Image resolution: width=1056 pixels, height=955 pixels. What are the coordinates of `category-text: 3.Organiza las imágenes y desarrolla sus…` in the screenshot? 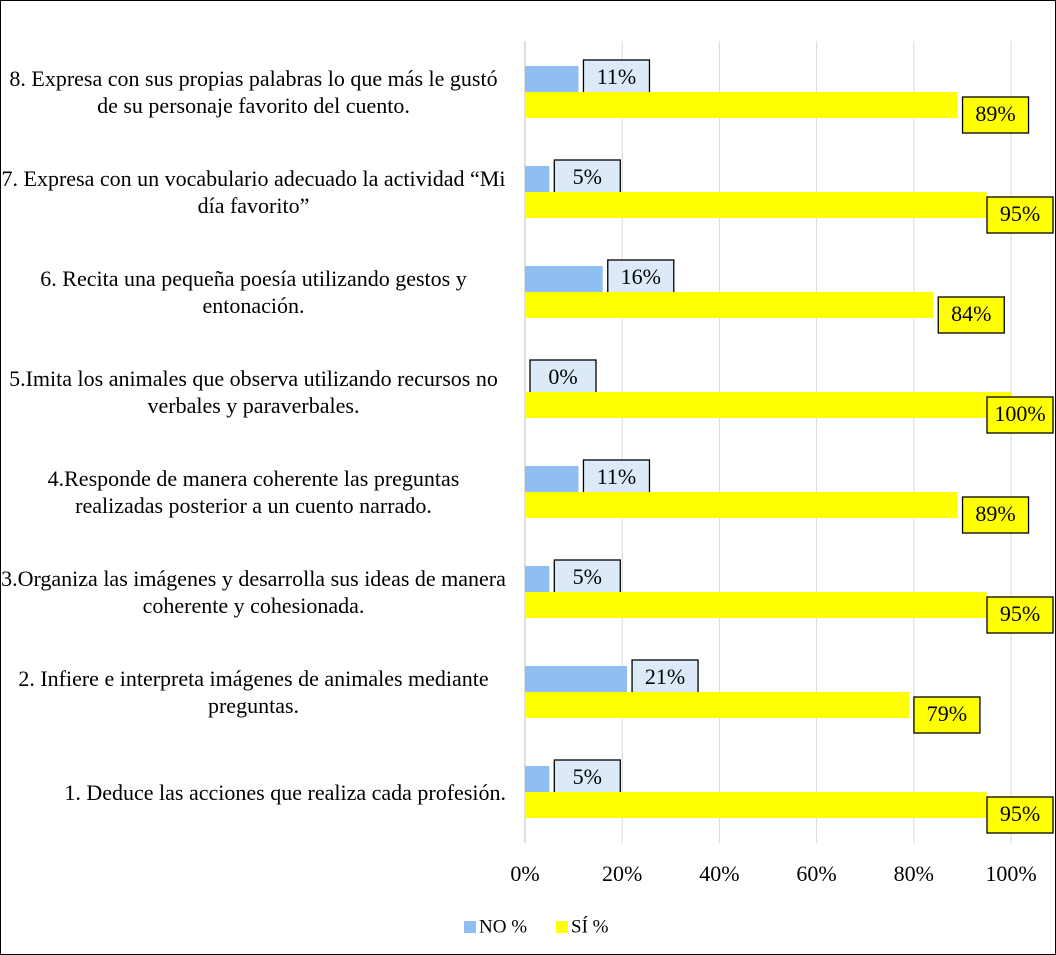 It's located at (253, 592).